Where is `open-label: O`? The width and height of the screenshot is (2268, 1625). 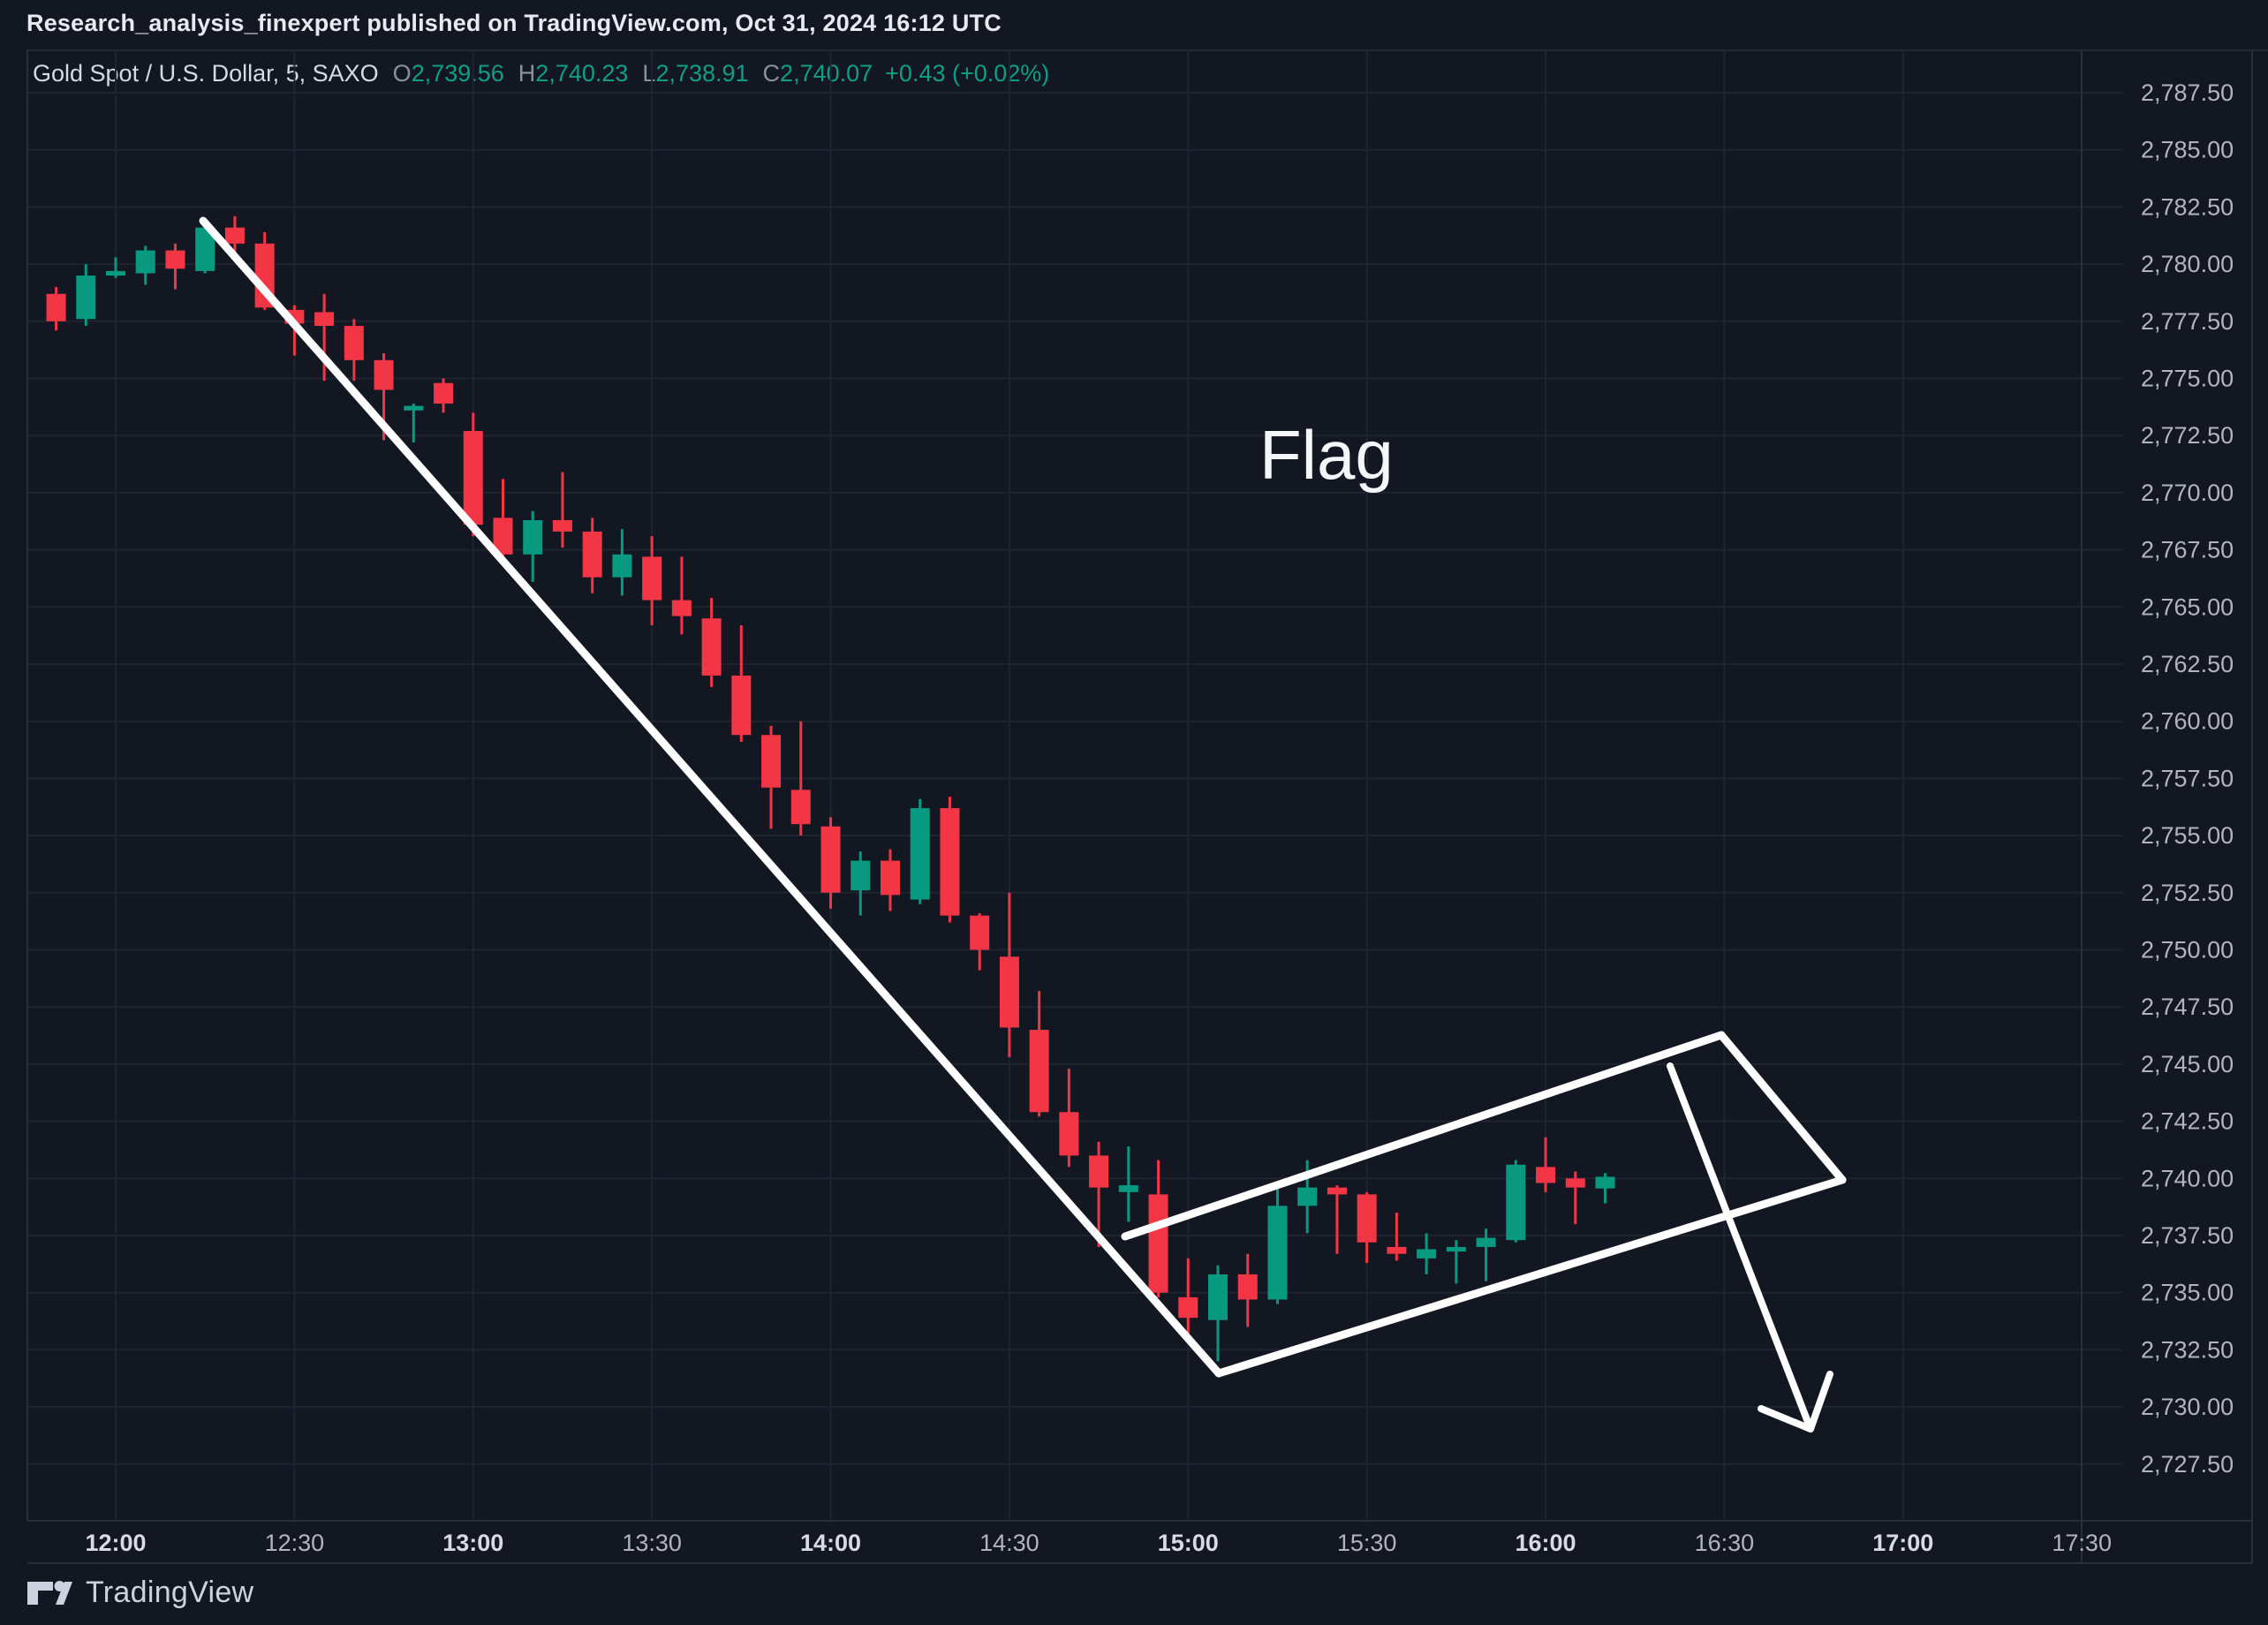
open-label: O is located at coordinates (402, 73).